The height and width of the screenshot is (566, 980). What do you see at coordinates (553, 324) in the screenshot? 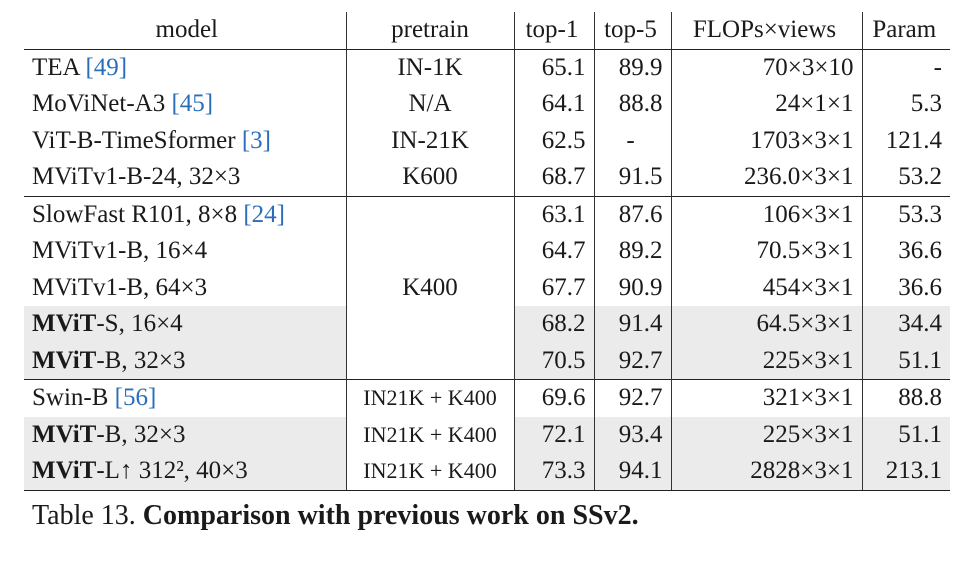
I see `top1-cell: 68.2` at bounding box center [553, 324].